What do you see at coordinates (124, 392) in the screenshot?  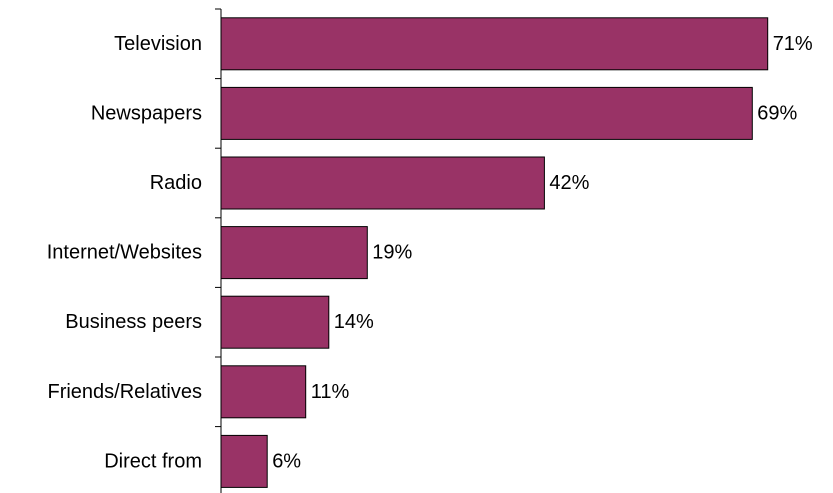 I see `category-label: Friends/Relatives` at bounding box center [124, 392].